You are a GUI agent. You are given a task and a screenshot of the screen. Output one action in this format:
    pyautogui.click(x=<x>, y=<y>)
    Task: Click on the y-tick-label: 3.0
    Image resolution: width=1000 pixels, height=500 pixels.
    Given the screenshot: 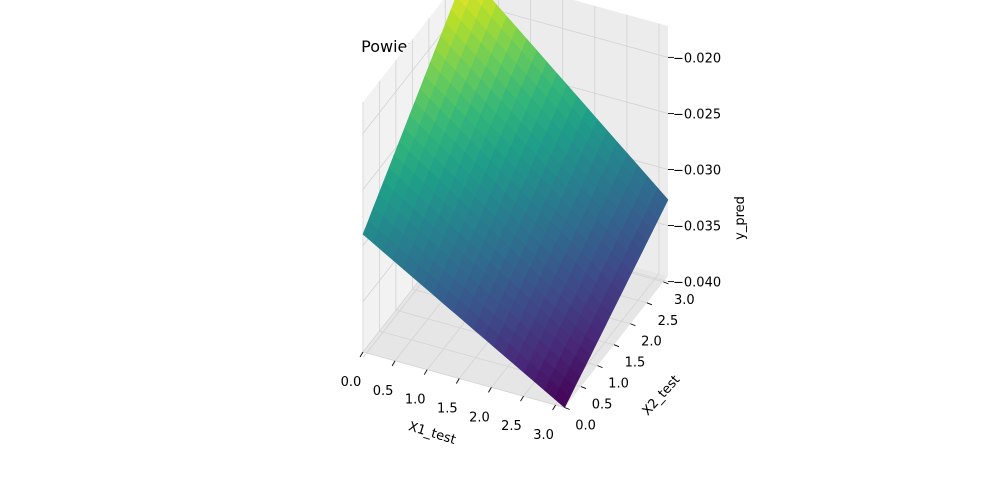 What is the action you would take?
    pyautogui.click(x=684, y=300)
    